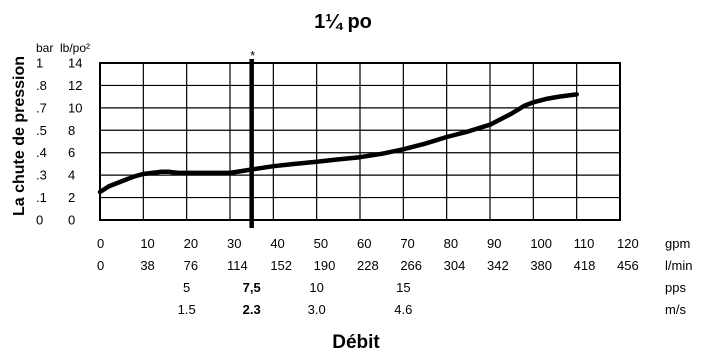  Describe the element at coordinates (455, 265) in the screenshot. I see `x-tick-lmin: 304` at that location.